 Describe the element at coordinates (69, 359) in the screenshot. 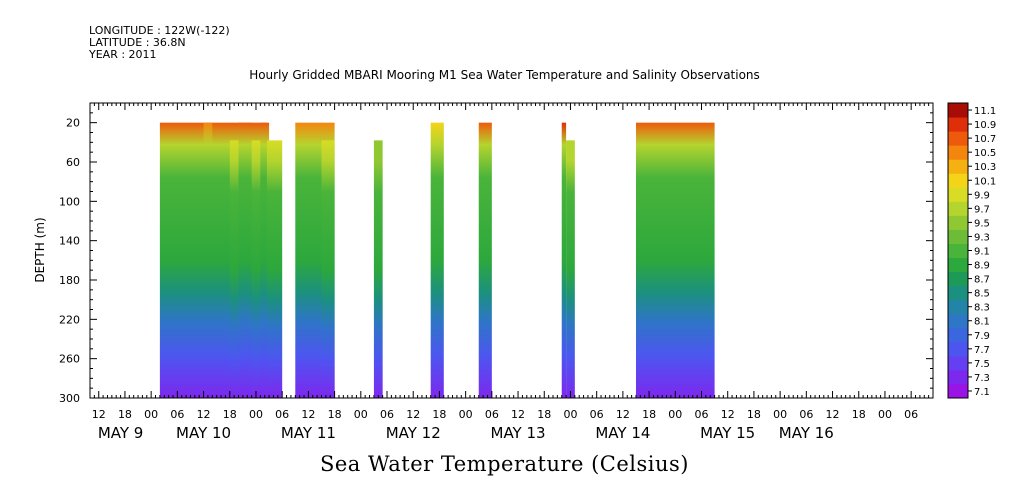

I see `y-tick-label: 260` at that location.